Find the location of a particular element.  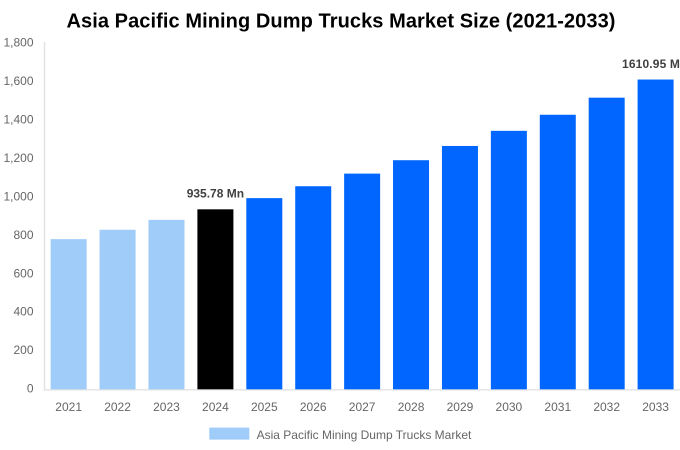

svg-text: 2025 is located at coordinates (264, 407).